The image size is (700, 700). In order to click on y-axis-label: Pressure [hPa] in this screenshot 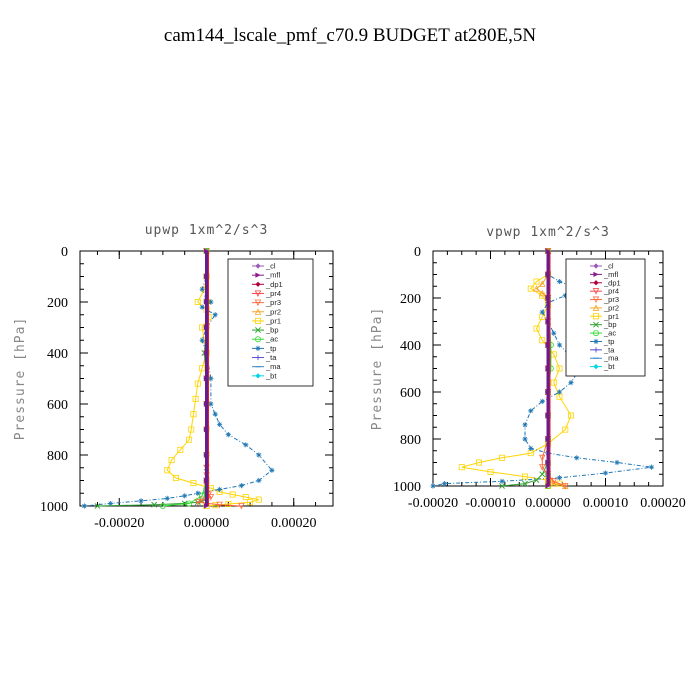, I will do `click(377, 369)`.